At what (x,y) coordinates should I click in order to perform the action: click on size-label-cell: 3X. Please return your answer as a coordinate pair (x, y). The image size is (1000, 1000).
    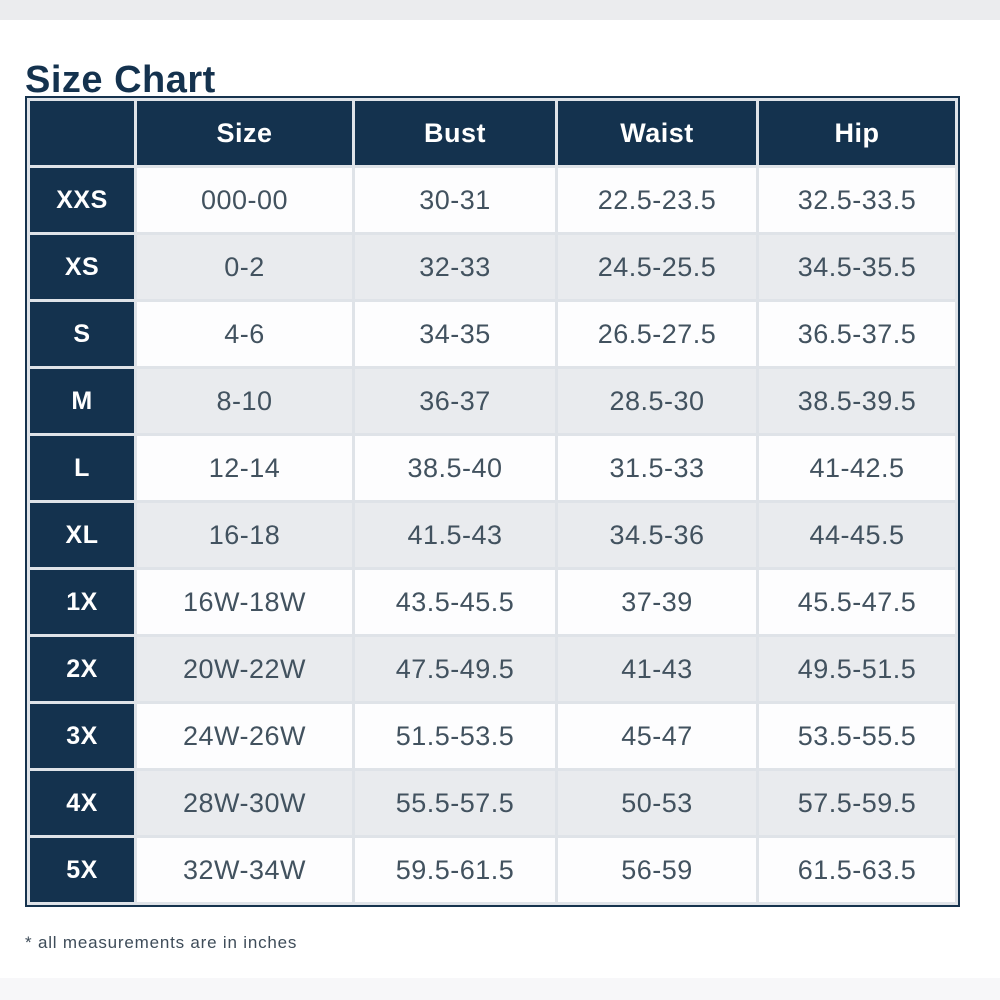
    Looking at the image, I should click on (82, 736).